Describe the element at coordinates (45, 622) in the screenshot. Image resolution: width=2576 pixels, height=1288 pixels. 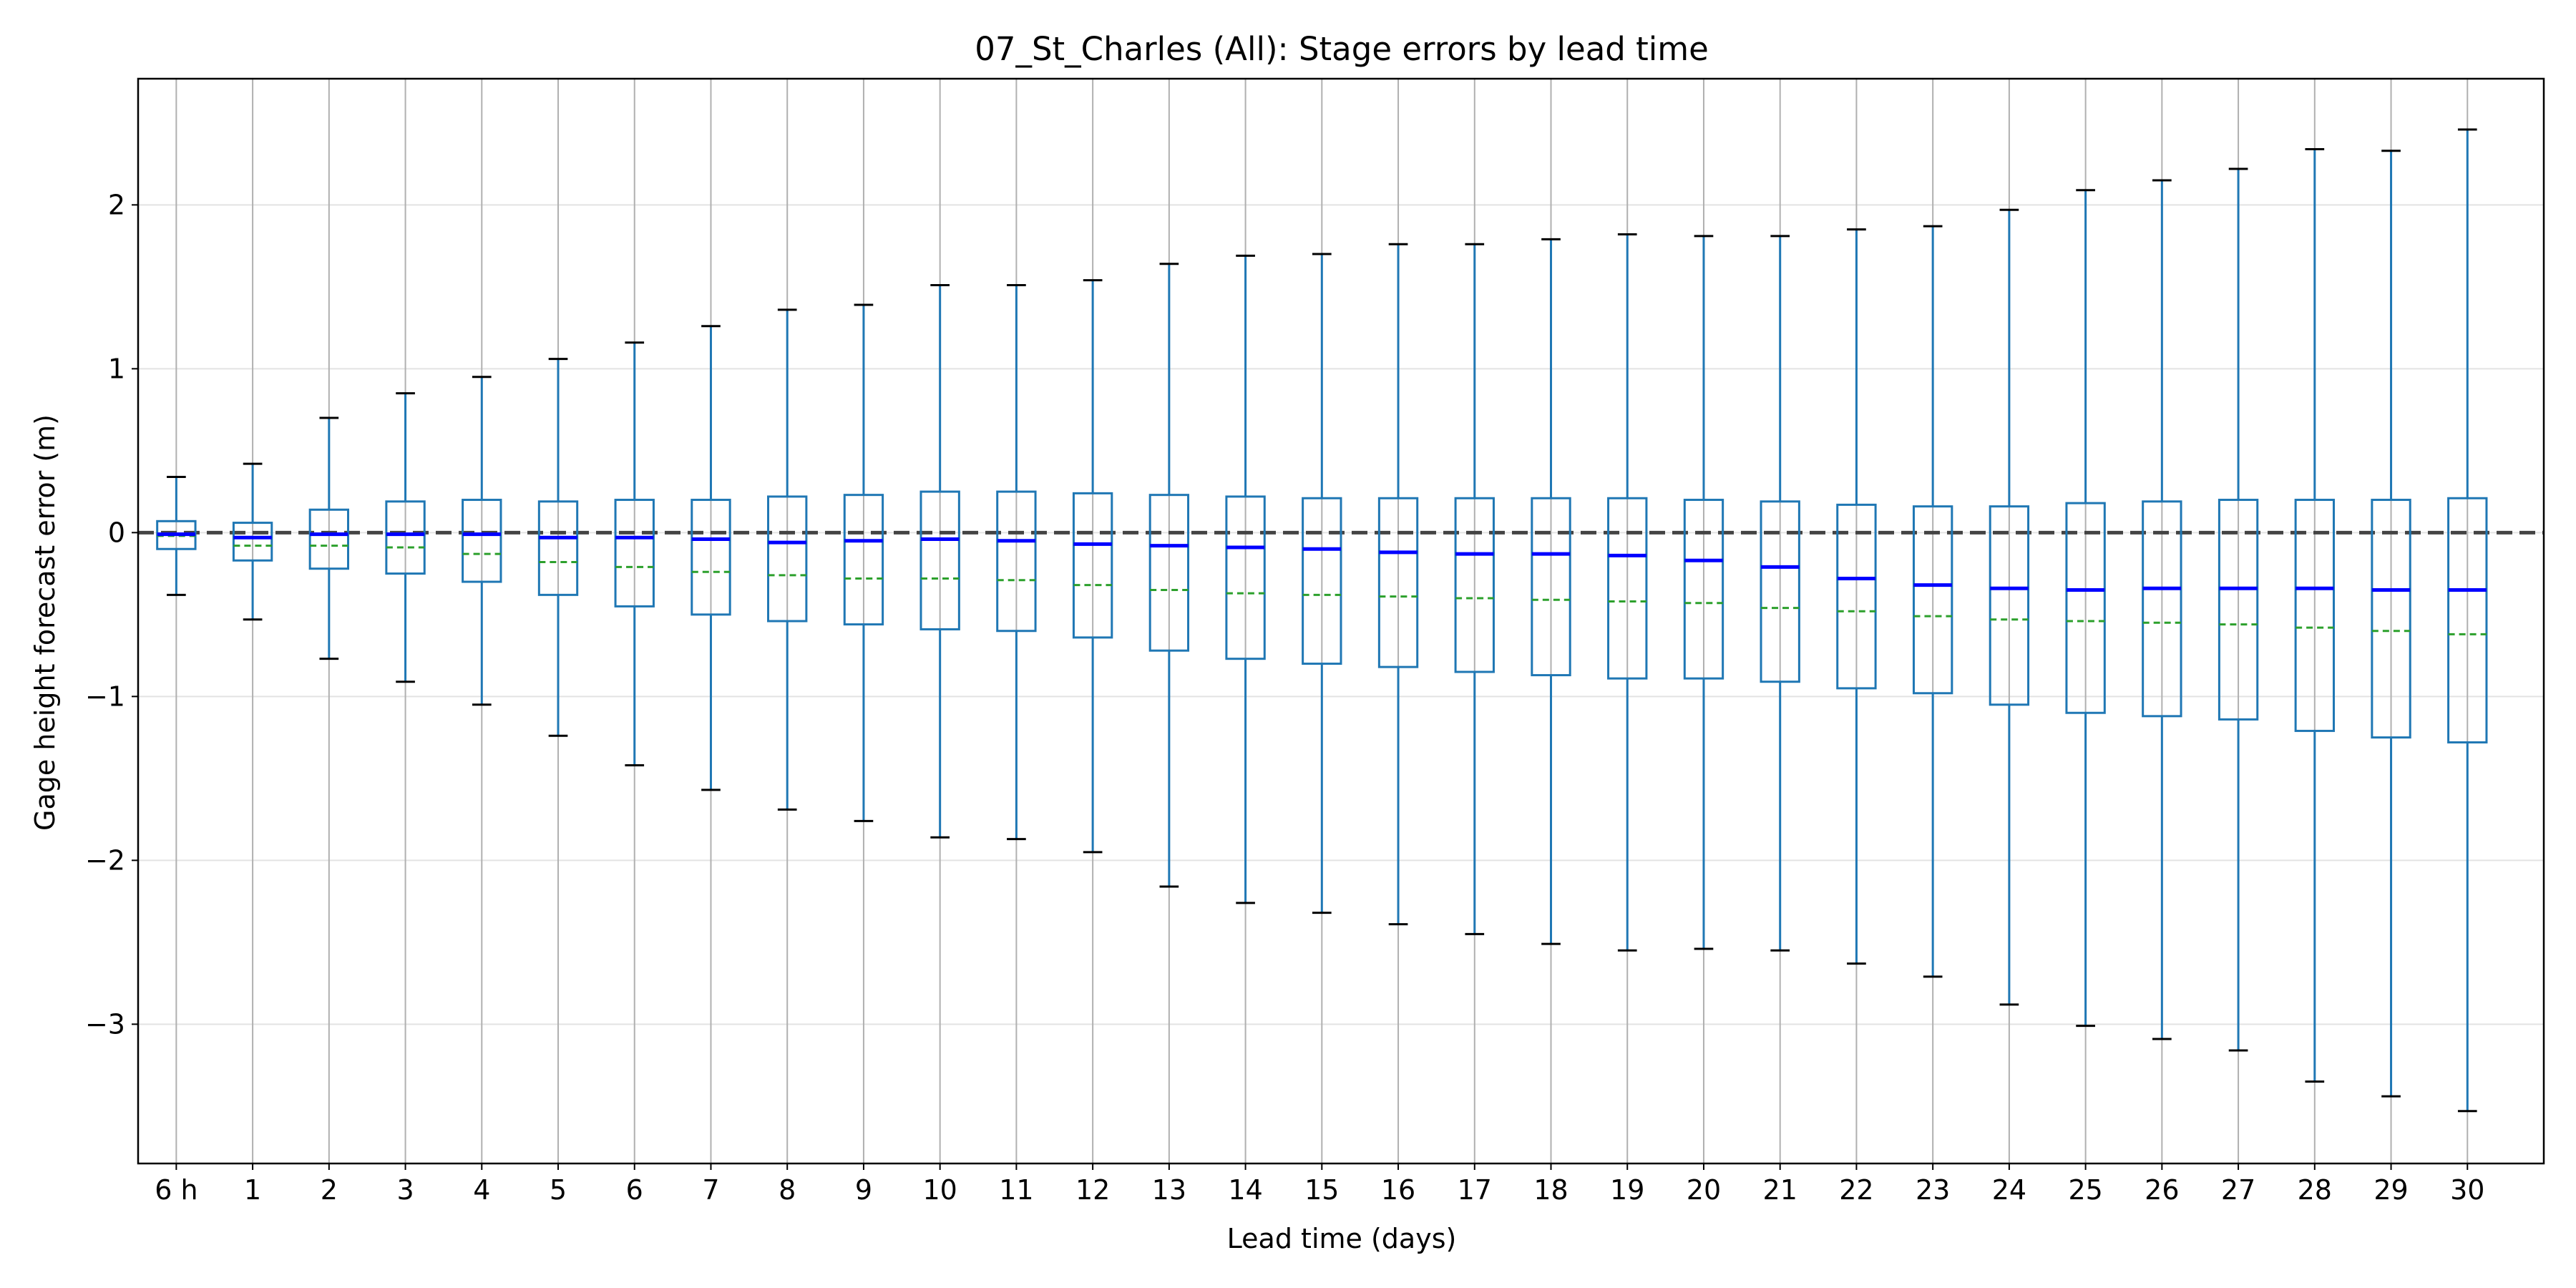
I see `y-axis-label: Gage height forecast error (m)` at that location.